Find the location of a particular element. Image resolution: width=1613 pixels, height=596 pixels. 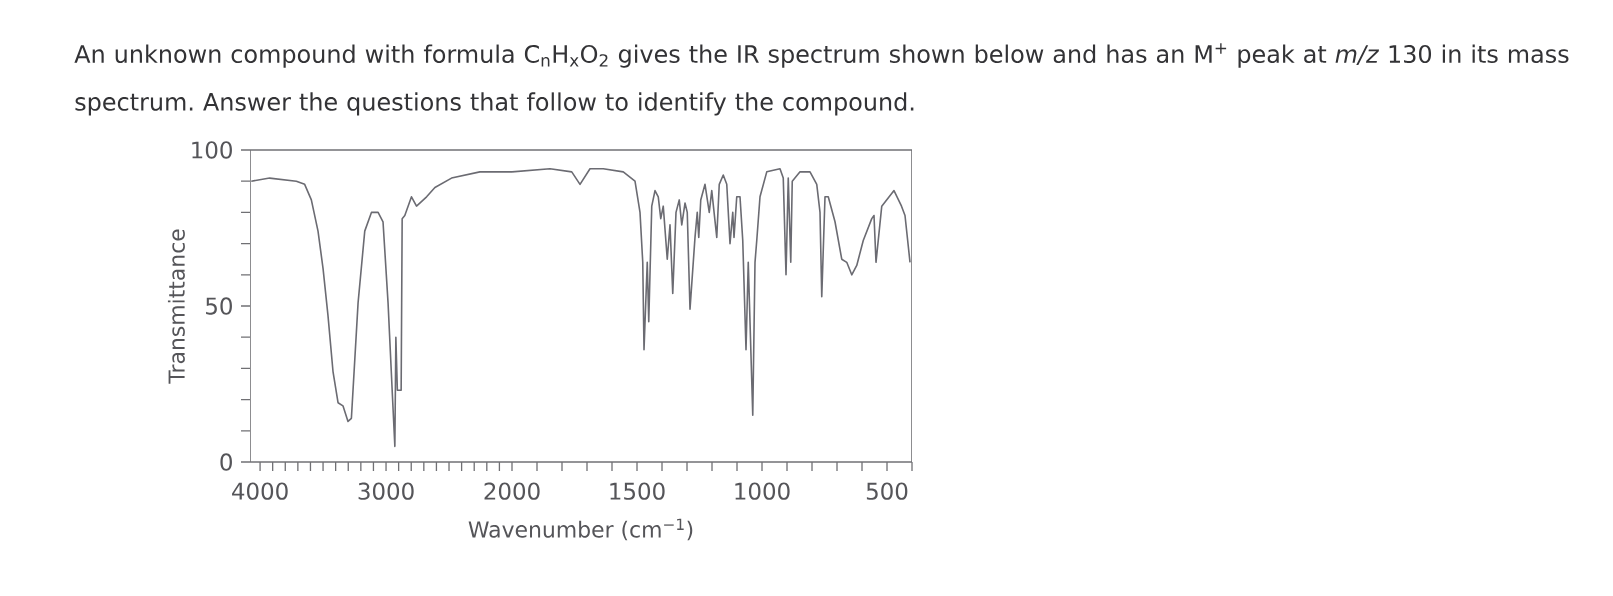

x-tick-label: 2000 is located at coordinates (512, 491).